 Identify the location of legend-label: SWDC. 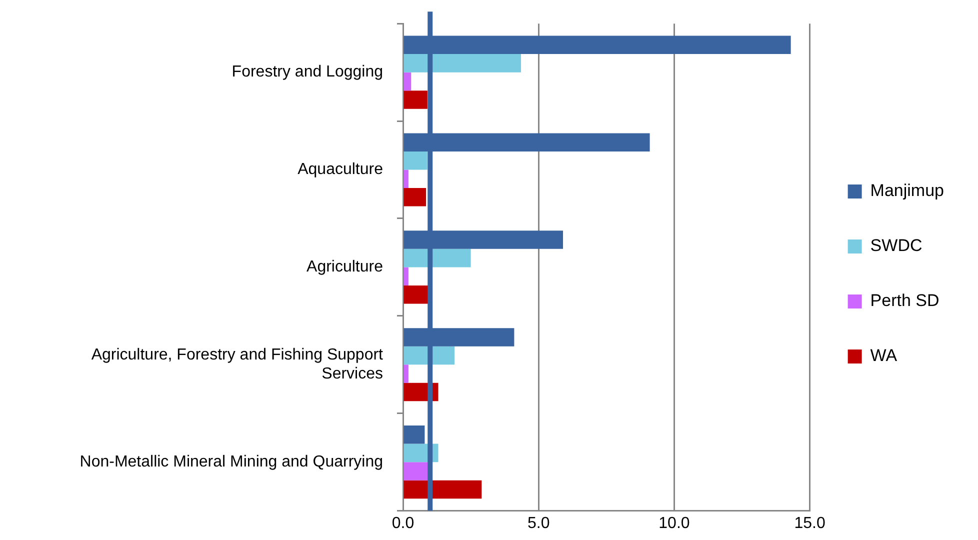
(896, 246).